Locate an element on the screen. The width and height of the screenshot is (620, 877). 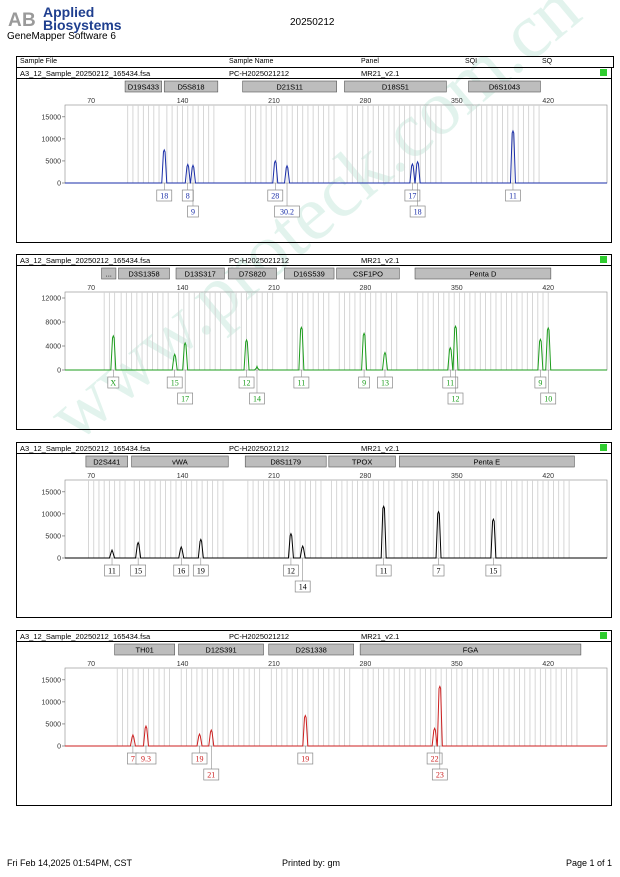
marker-0: TH01 is located at coordinates (145, 649).